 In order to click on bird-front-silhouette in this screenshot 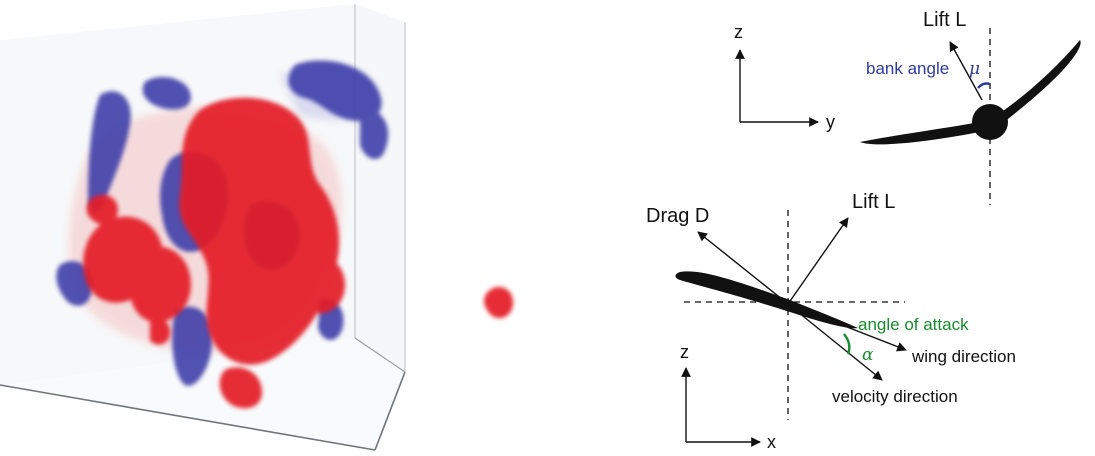, I will do `click(970, 92)`.